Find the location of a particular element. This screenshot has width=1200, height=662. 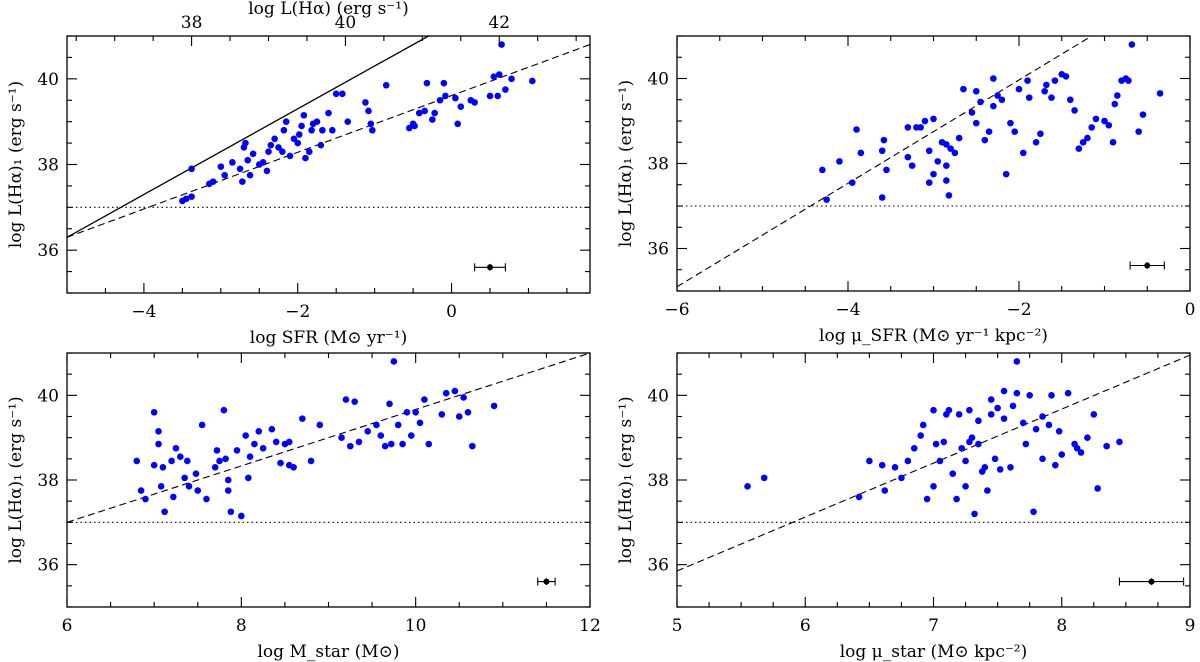

top-tick-label: 42 is located at coordinates (499, 23).